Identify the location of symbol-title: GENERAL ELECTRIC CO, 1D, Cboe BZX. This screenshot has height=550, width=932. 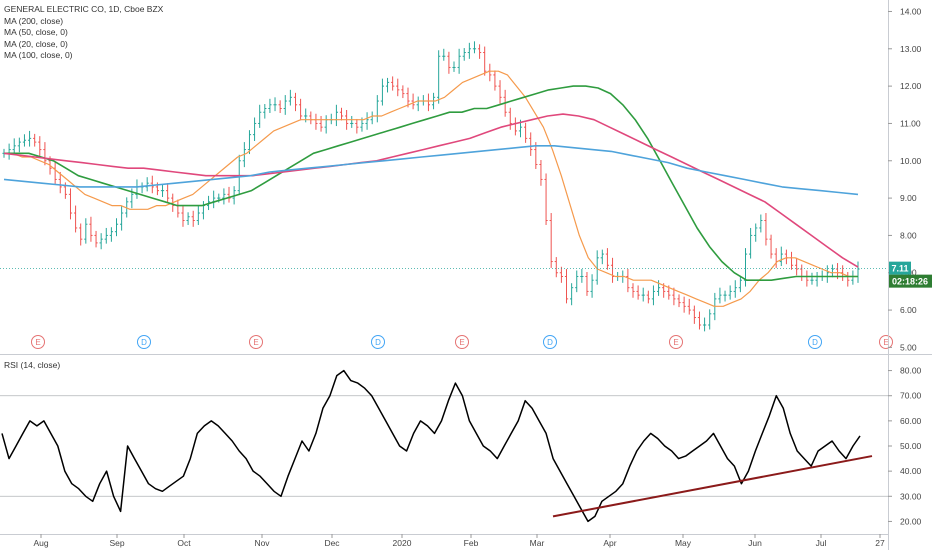
(84, 9).